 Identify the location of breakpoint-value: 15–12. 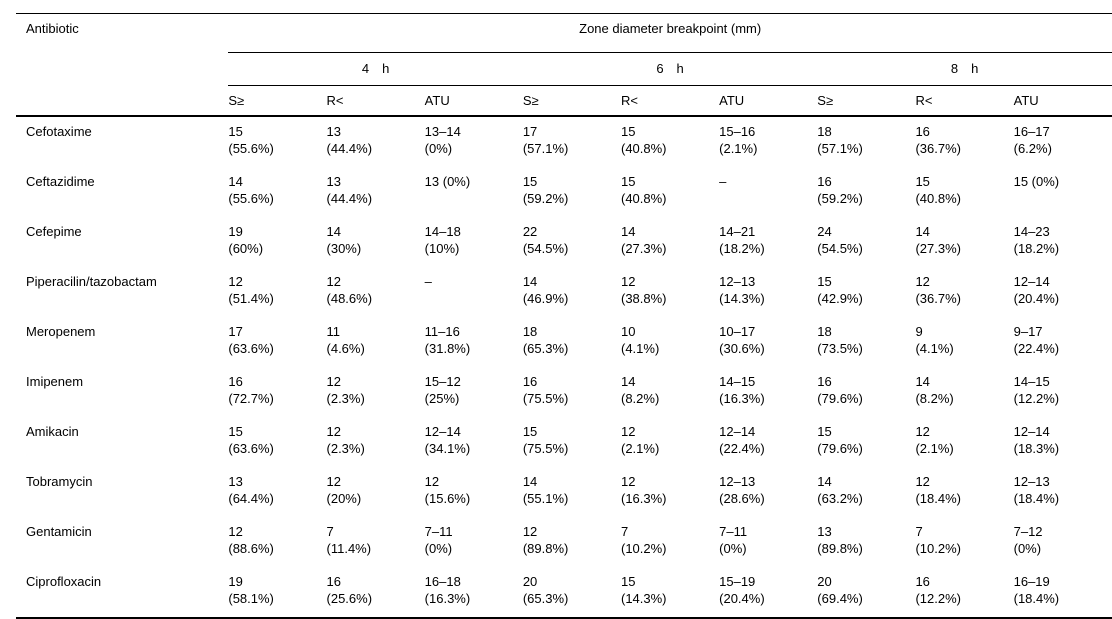
(442, 381).